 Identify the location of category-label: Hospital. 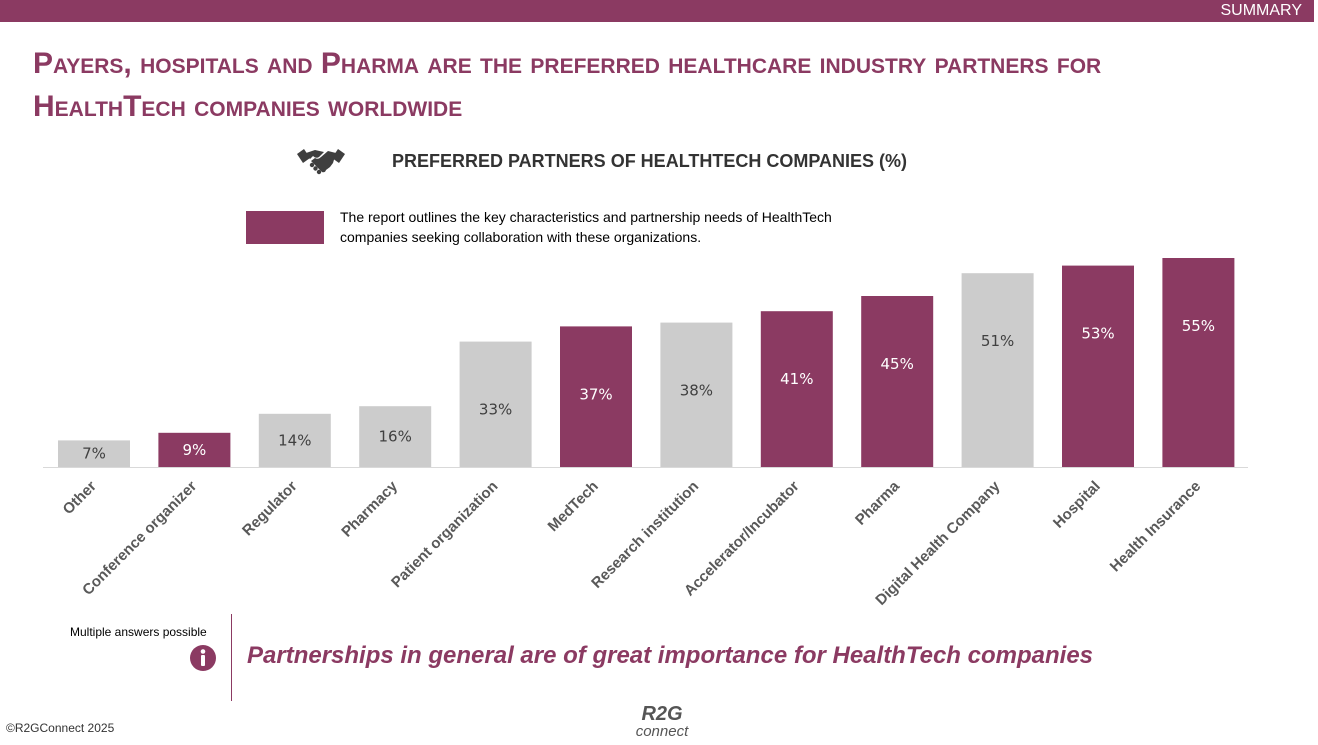
(1077, 505).